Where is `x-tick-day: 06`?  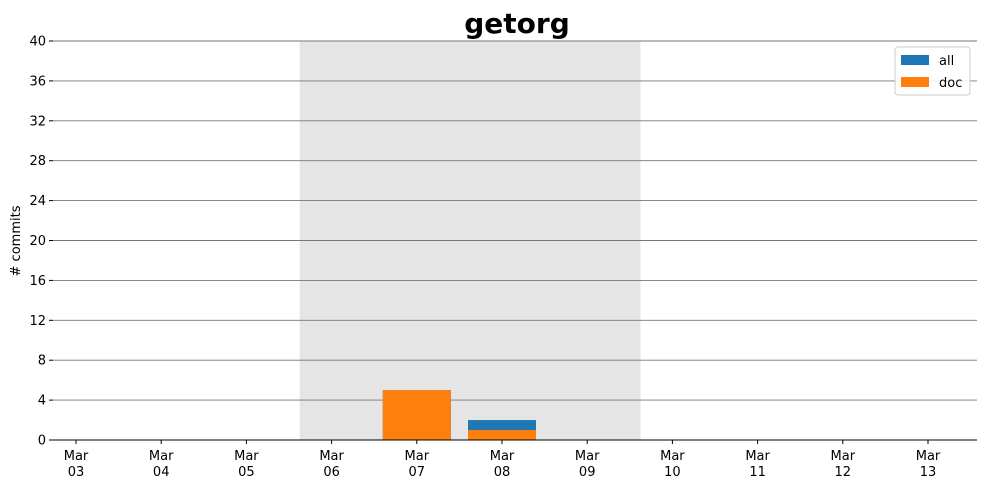 x-tick-day: 06 is located at coordinates (331, 472).